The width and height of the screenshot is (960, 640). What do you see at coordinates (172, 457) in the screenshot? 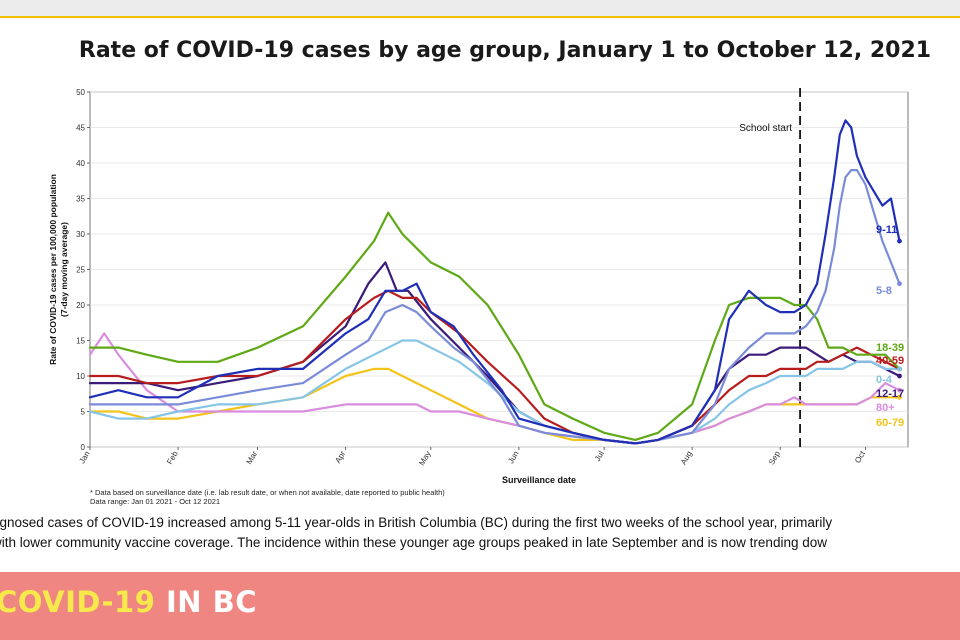
I see `x-tick-label: Feb` at bounding box center [172, 457].